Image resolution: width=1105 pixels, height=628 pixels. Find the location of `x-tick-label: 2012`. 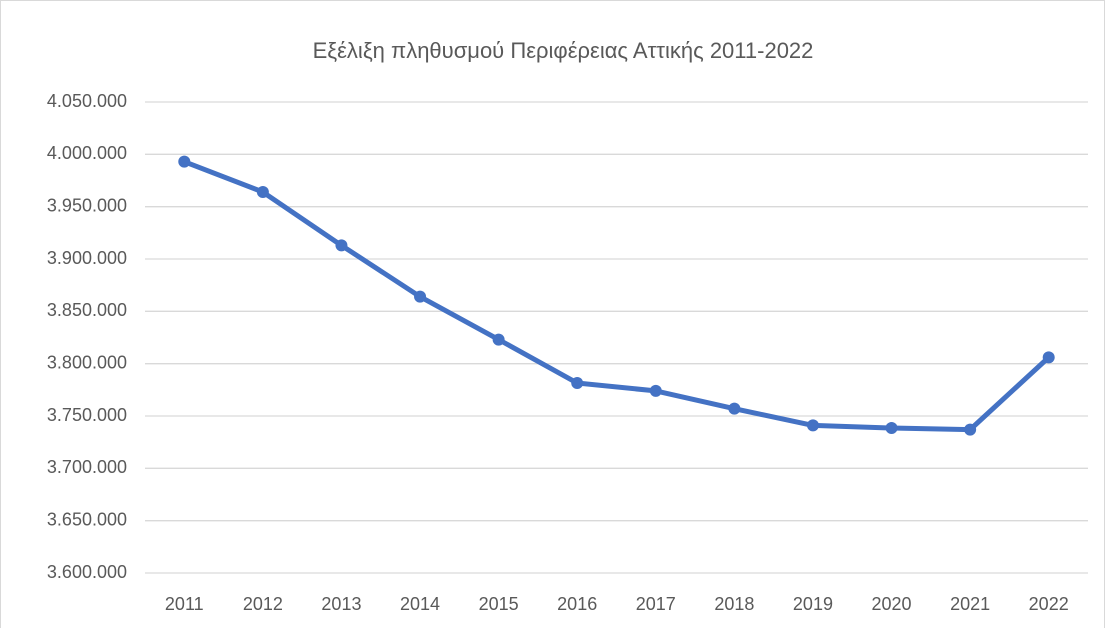

x-tick-label: 2012 is located at coordinates (263, 604).